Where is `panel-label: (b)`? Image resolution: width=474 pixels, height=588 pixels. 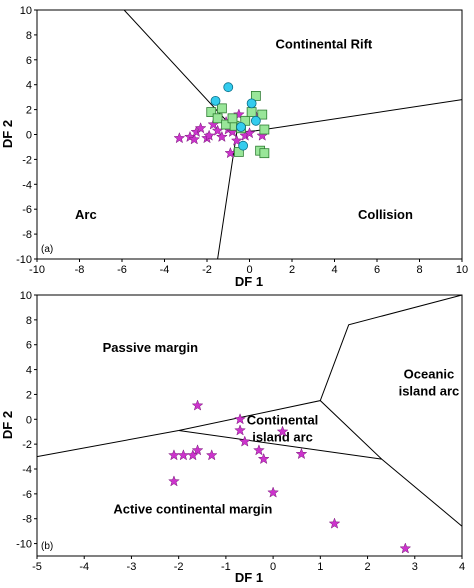 panel-label: (b) is located at coordinates (47, 546).